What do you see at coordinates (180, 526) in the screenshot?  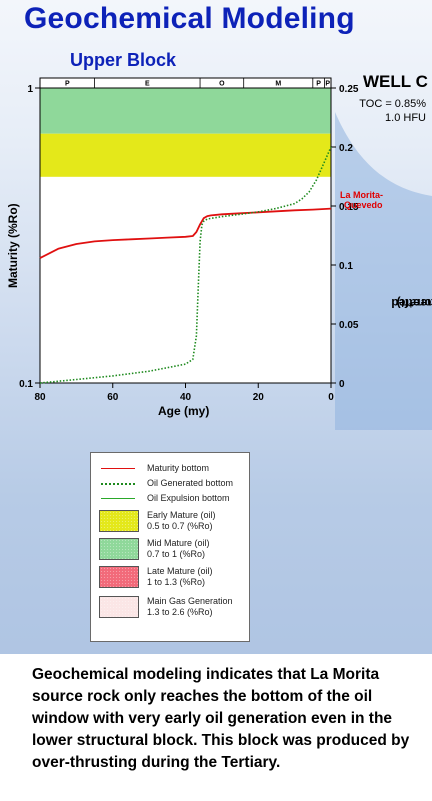 I see `legend-label-line2: 0.5 to 0.7 (%Ro)` at bounding box center [180, 526].